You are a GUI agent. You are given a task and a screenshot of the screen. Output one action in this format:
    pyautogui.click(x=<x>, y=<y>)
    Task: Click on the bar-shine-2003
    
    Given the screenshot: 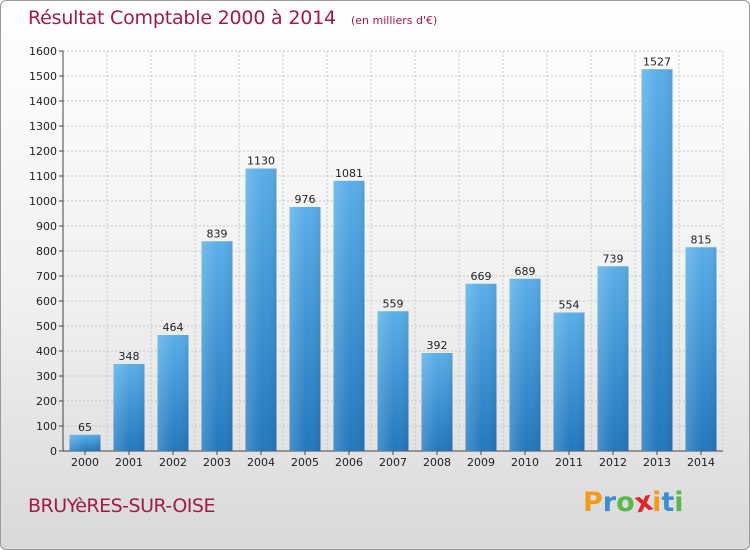 What is the action you would take?
    pyautogui.click(x=217, y=346)
    